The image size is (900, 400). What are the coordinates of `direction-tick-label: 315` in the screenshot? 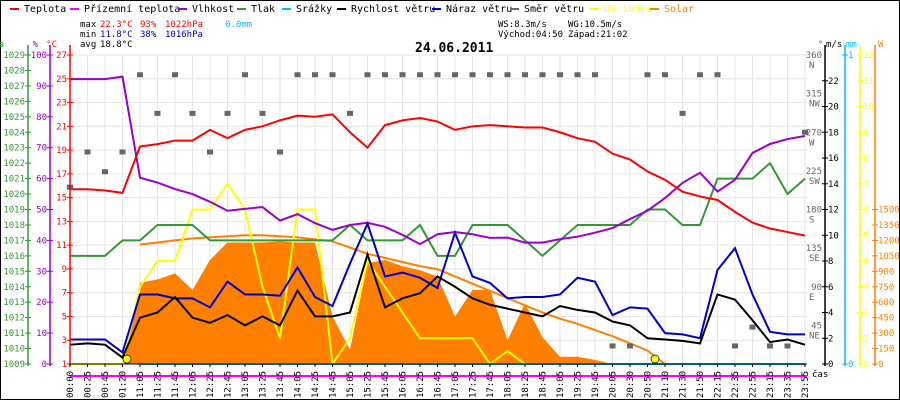 It's located at (814, 95).